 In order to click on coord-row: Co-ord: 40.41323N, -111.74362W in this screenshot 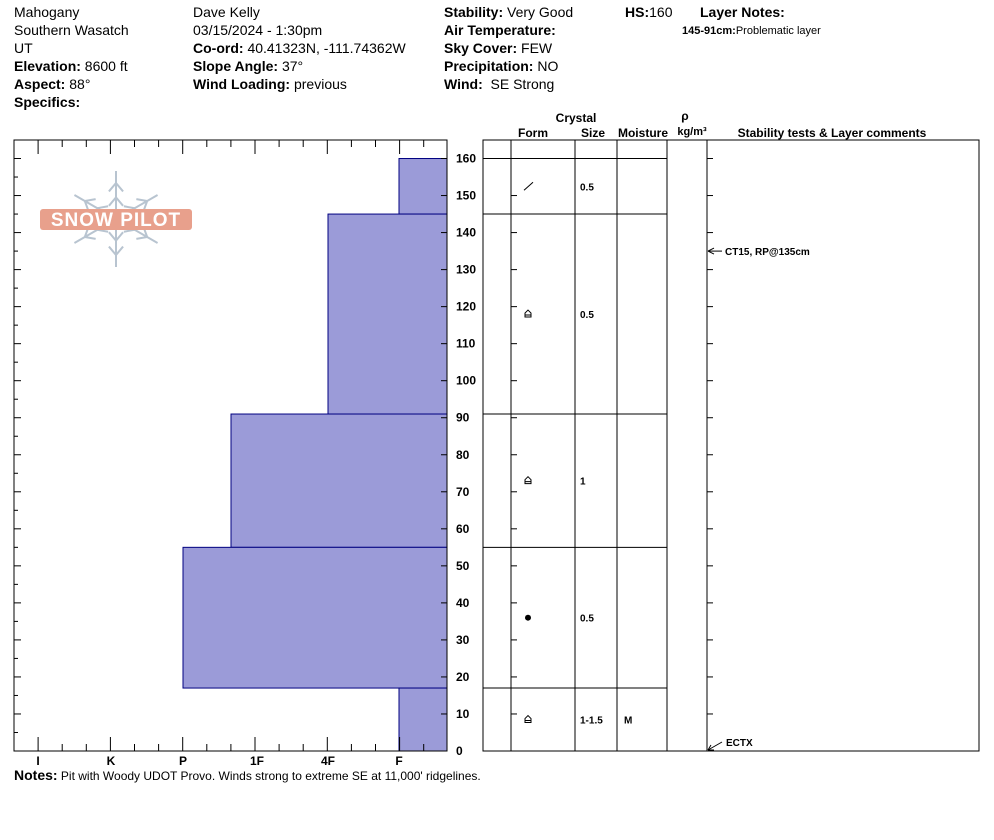, I will do `click(299, 48)`.